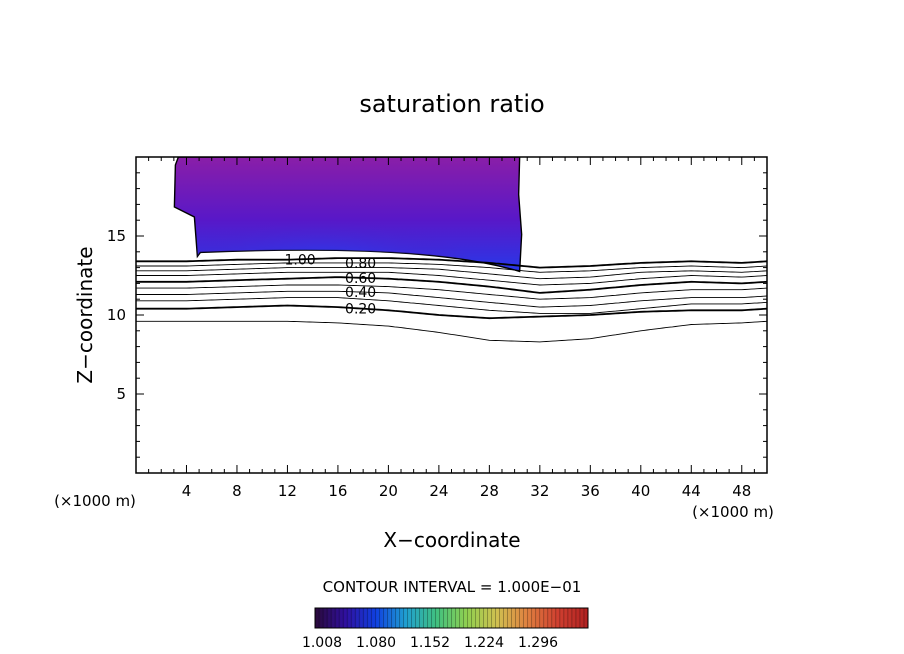  I want to click on x-tick-label: 16, so click(337, 491).